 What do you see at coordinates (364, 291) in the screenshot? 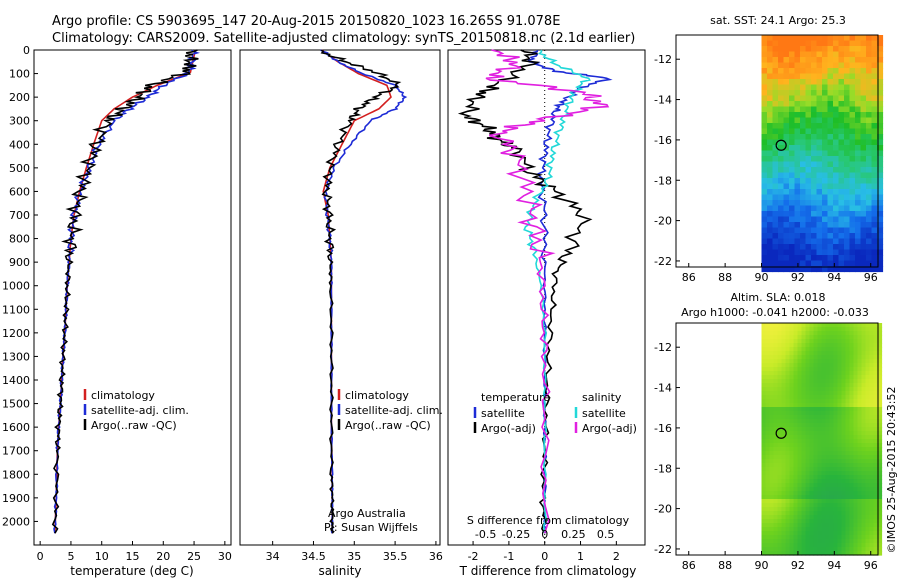
I see `salinity-series` at bounding box center [364, 291].